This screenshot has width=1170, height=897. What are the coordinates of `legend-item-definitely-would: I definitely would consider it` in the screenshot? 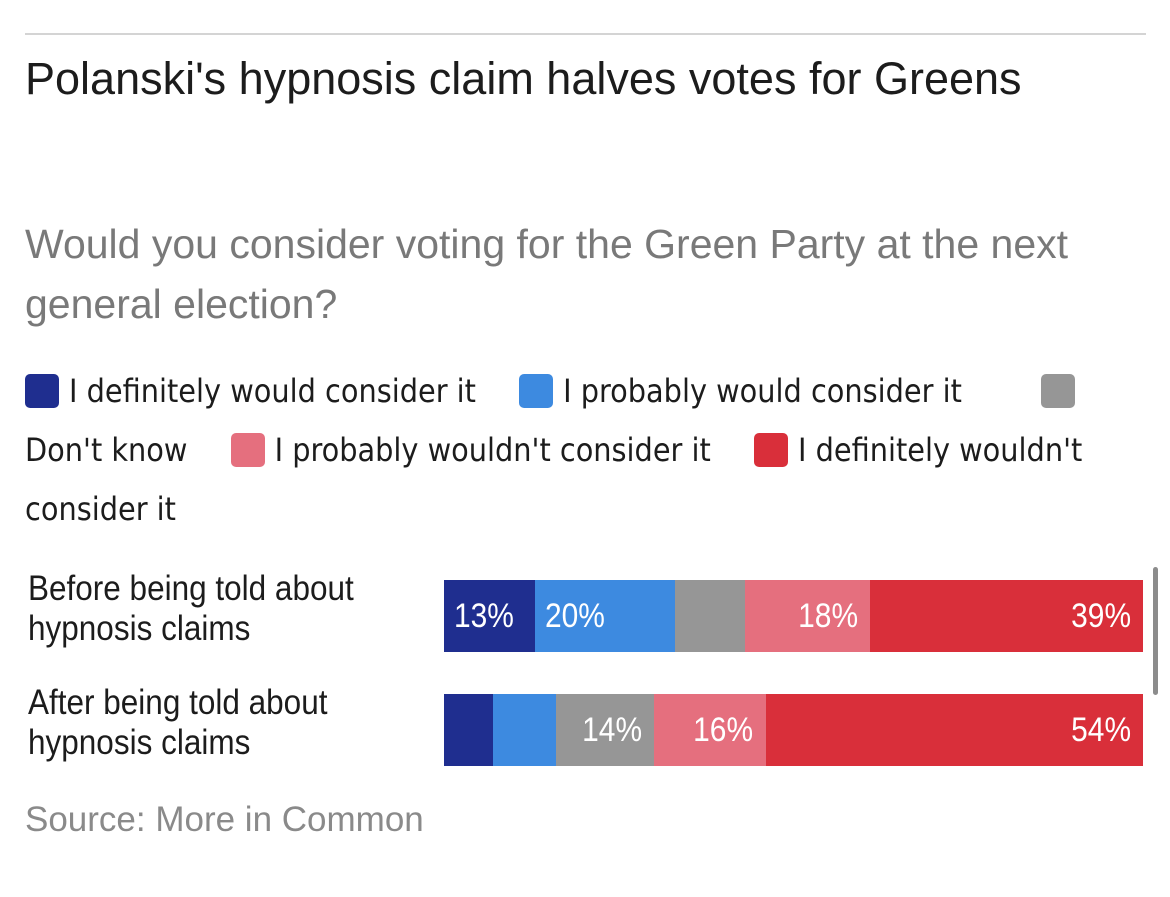 It's located at (250, 391).